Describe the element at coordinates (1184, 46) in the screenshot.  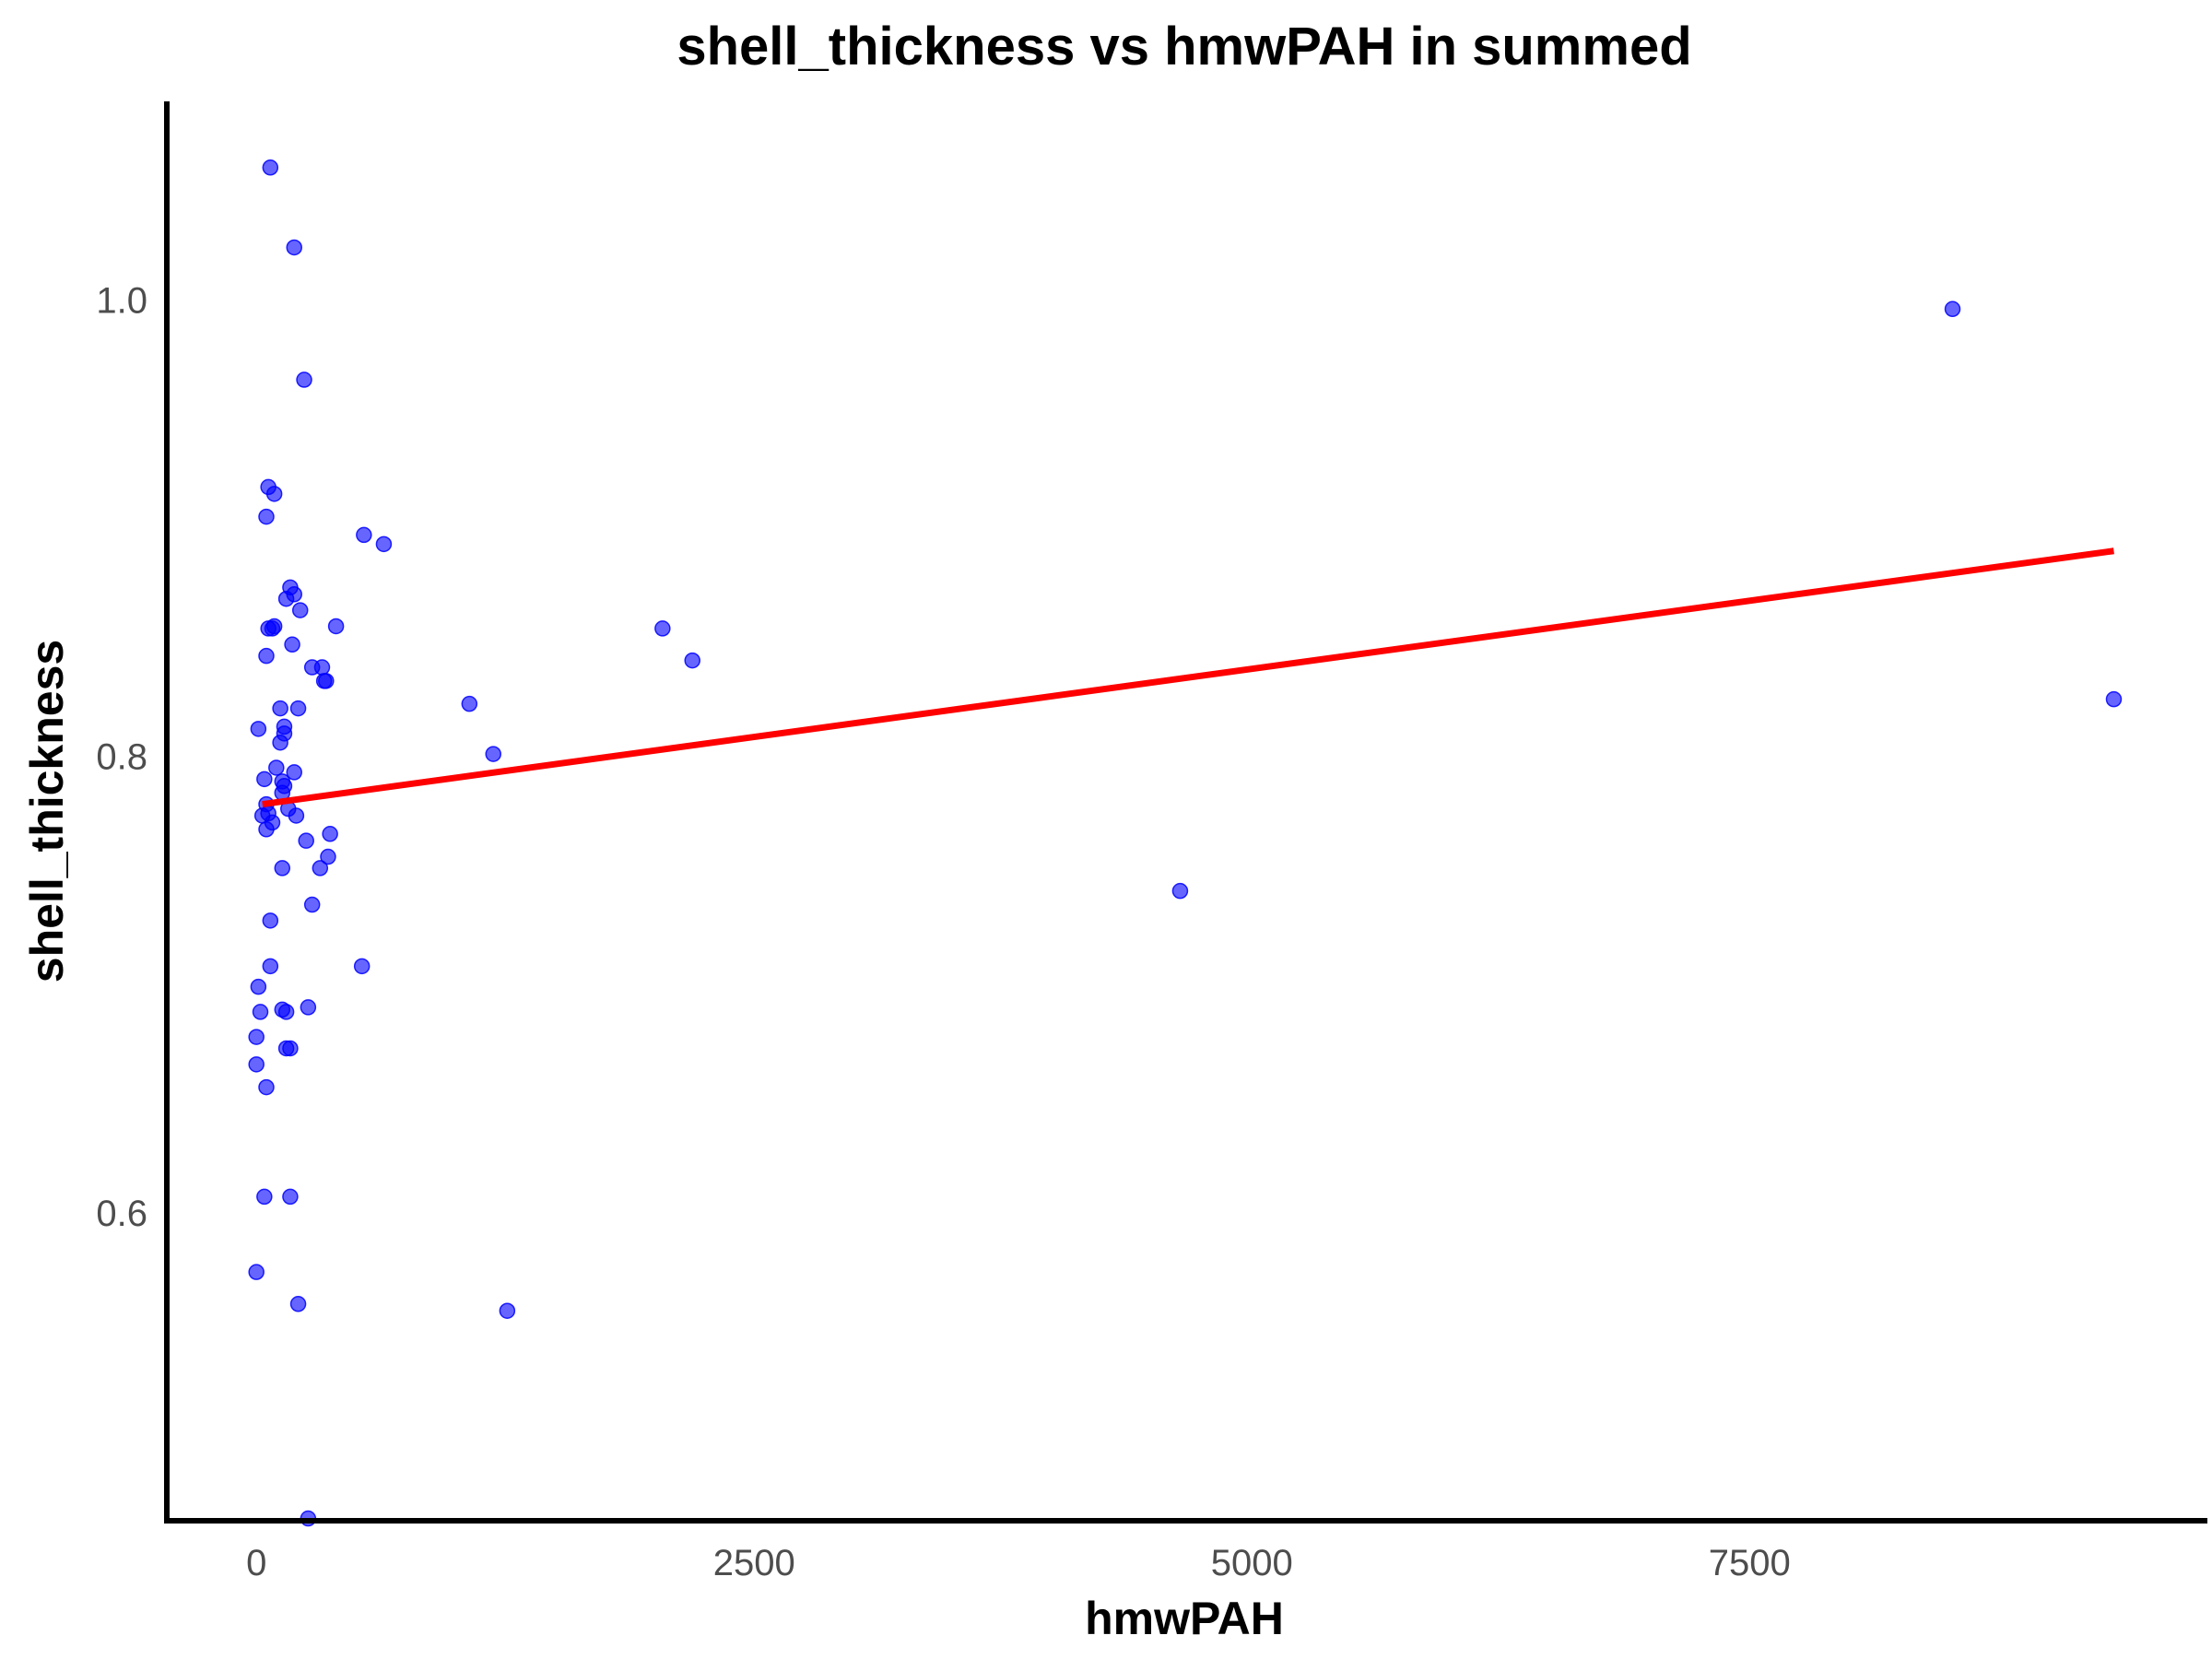
I see `chart-title: shell_thickness vs hmwPAH in summed` at that location.